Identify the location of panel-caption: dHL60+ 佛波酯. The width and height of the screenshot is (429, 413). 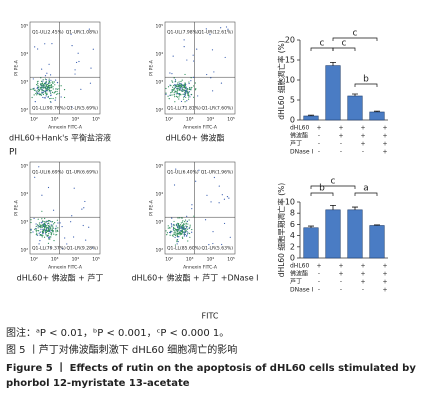
(195, 138).